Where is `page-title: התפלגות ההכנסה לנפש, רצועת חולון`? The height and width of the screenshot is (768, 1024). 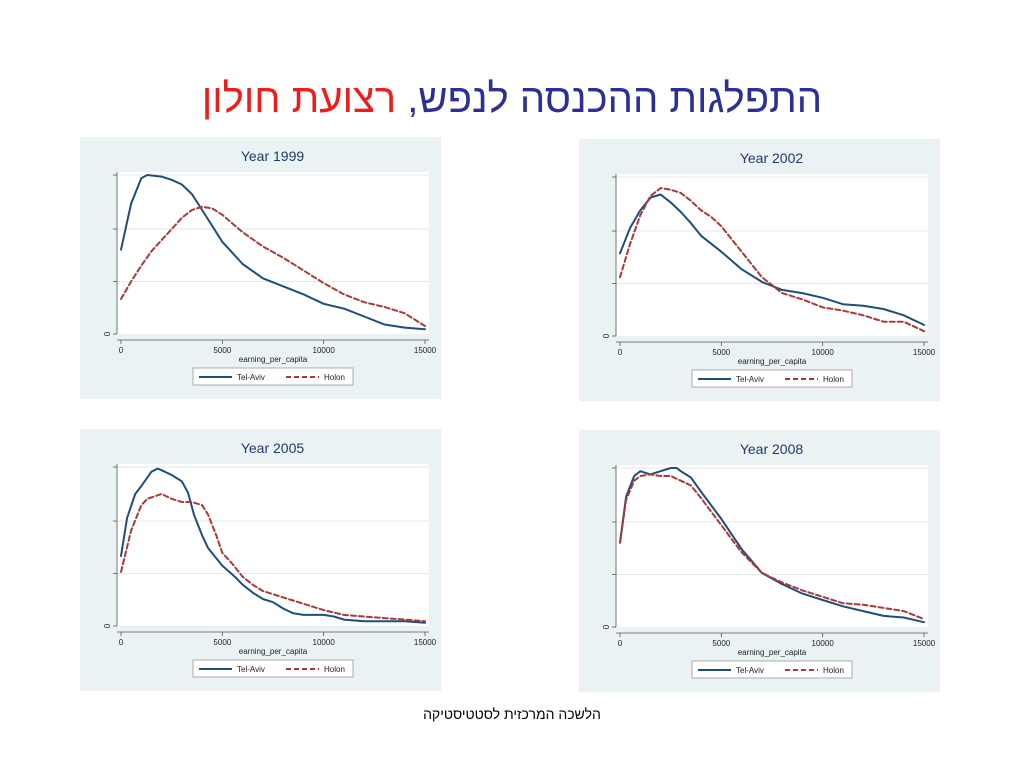
page-title: התפלגות ההכנסה לנפש, רצועת חולון is located at coordinates (512, 99).